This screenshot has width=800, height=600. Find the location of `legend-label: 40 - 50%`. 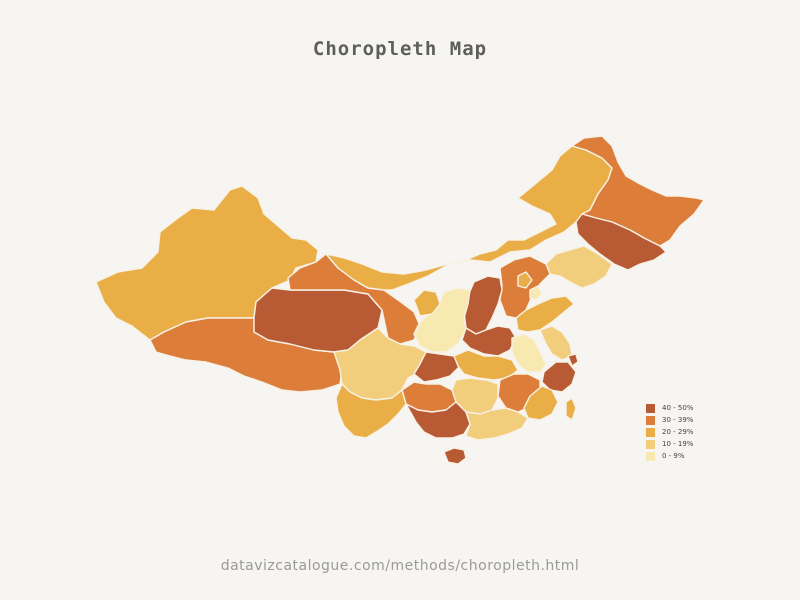

legend-label: 40 - 50% is located at coordinates (678, 408).